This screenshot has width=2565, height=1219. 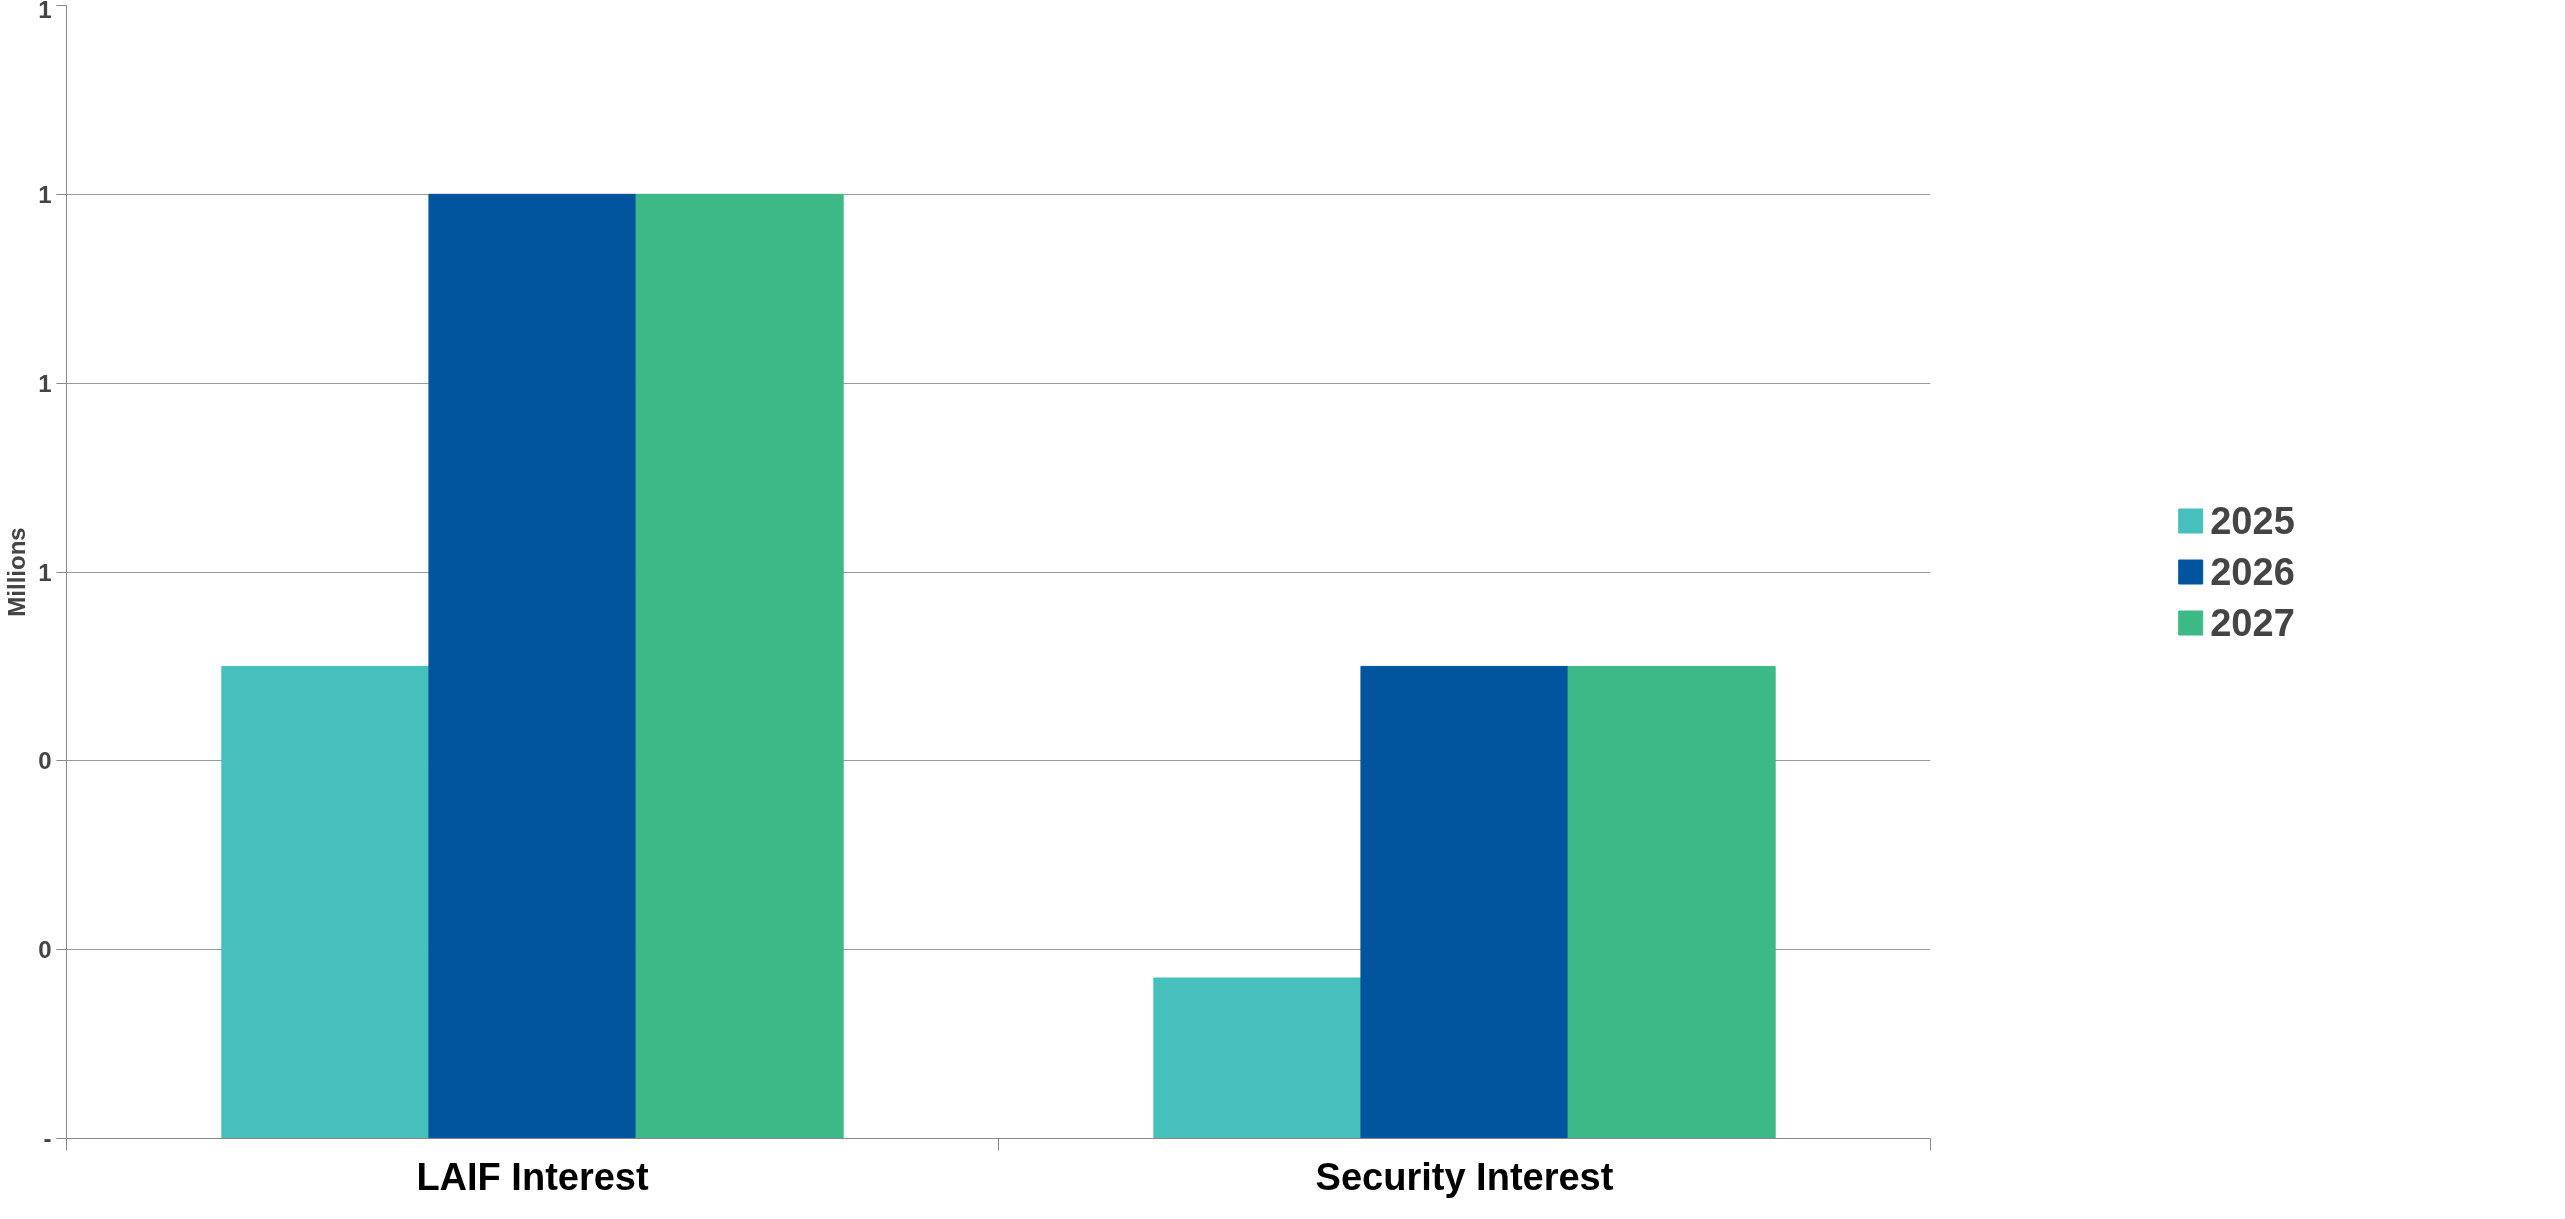 What do you see at coordinates (1464, 1176) in the screenshot?
I see `x-tick-label: Security Interest` at bounding box center [1464, 1176].